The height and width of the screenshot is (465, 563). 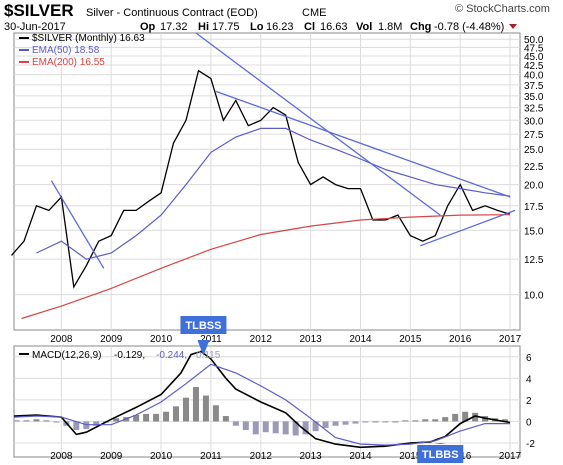 I want to click on price-x-tick-label: 2009, so click(x=111, y=339).